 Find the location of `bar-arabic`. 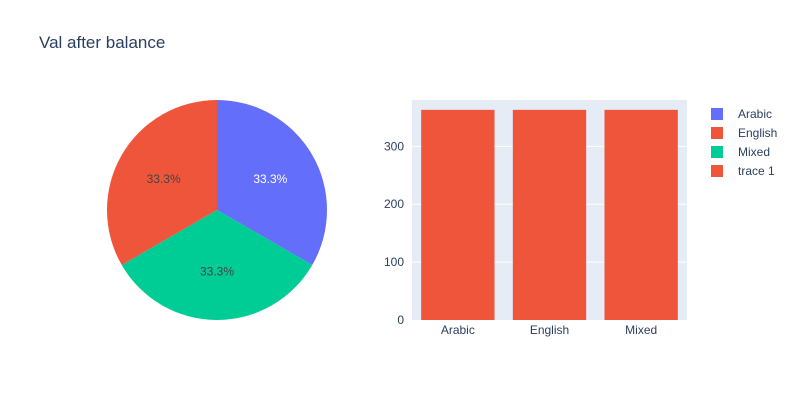

bar-arabic is located at coordinates (458, 214).